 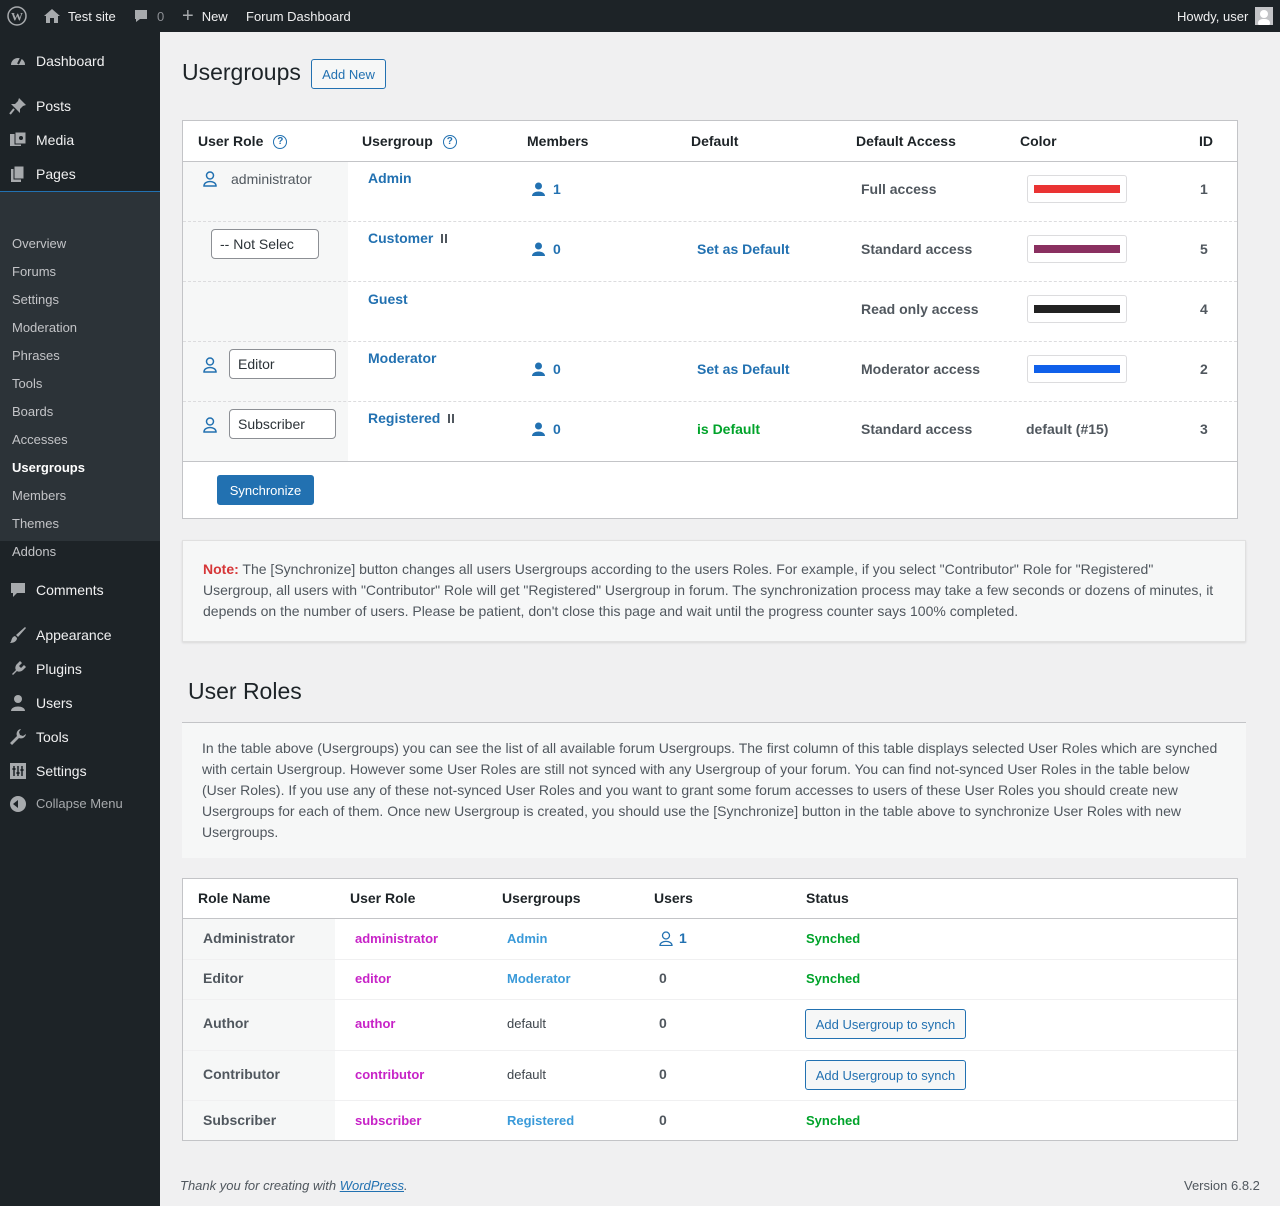 I want to click on role-name: Author, so click(x=226, y=1023).